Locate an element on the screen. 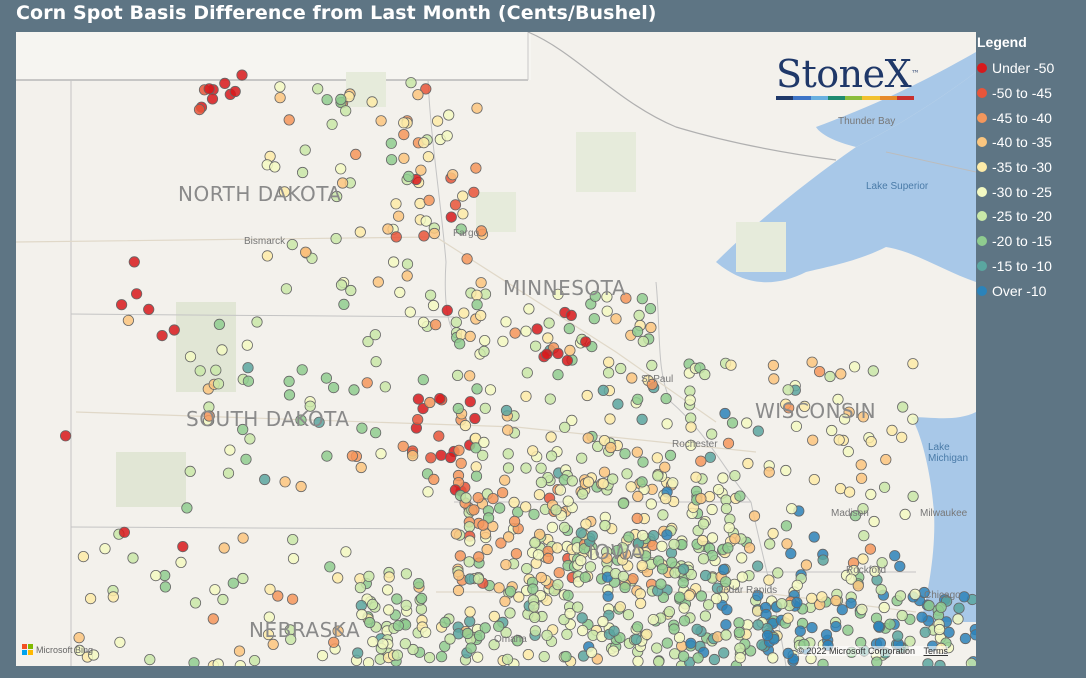 This screenshot has height=678, width=1086. terms-link: Terms is located at coordinates (936, 651).